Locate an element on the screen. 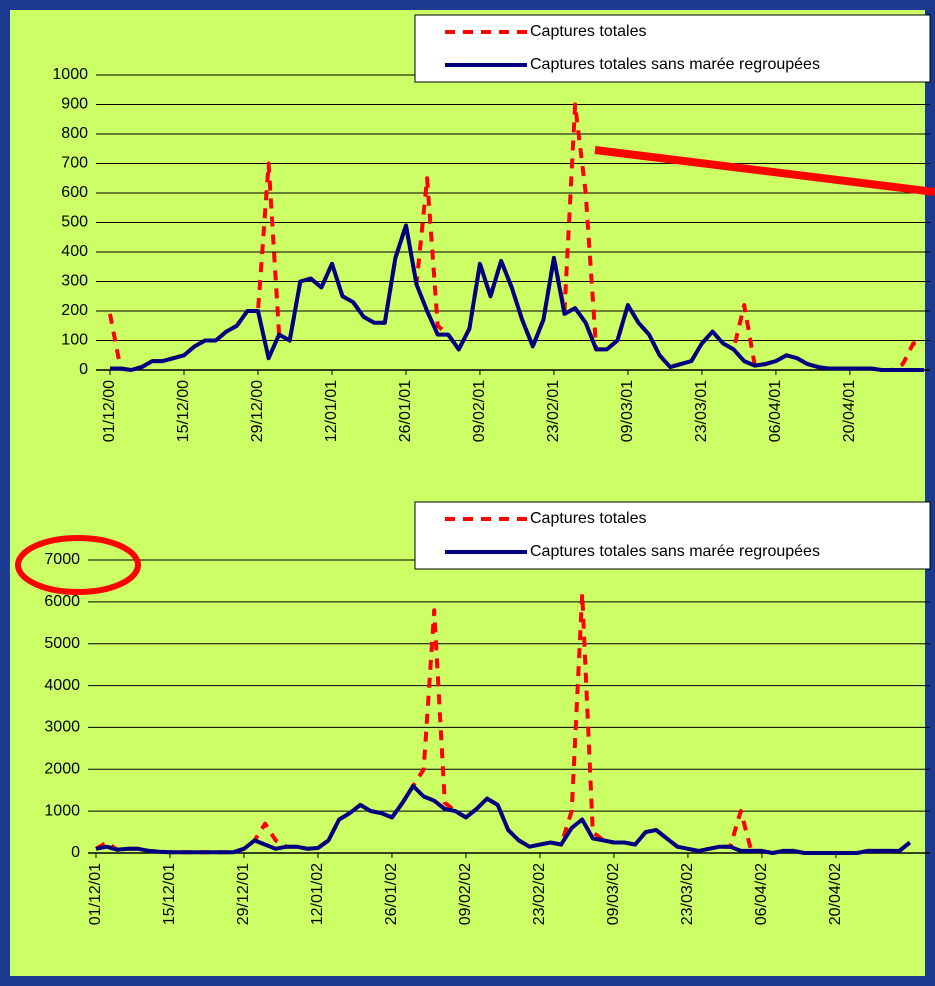  x-tick-label: 23/03/02 is located at coordinates (687, 894).